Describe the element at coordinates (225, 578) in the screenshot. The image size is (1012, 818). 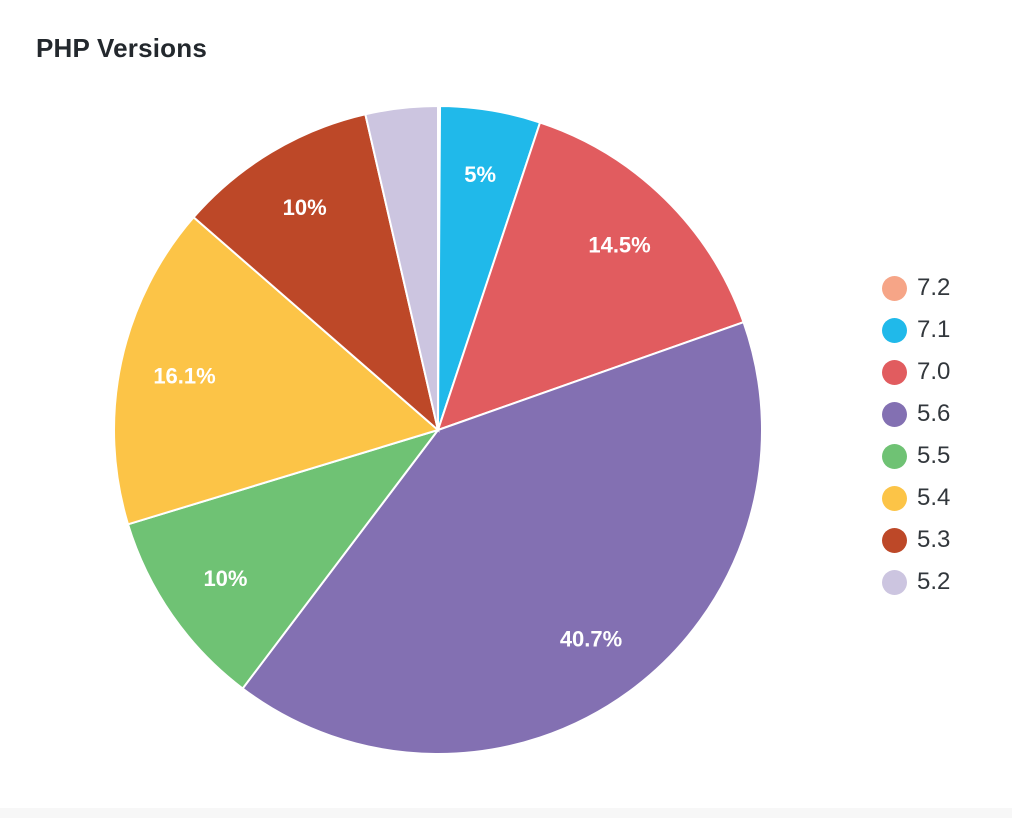
I see `slice-label-5-5: 10%` at that location.